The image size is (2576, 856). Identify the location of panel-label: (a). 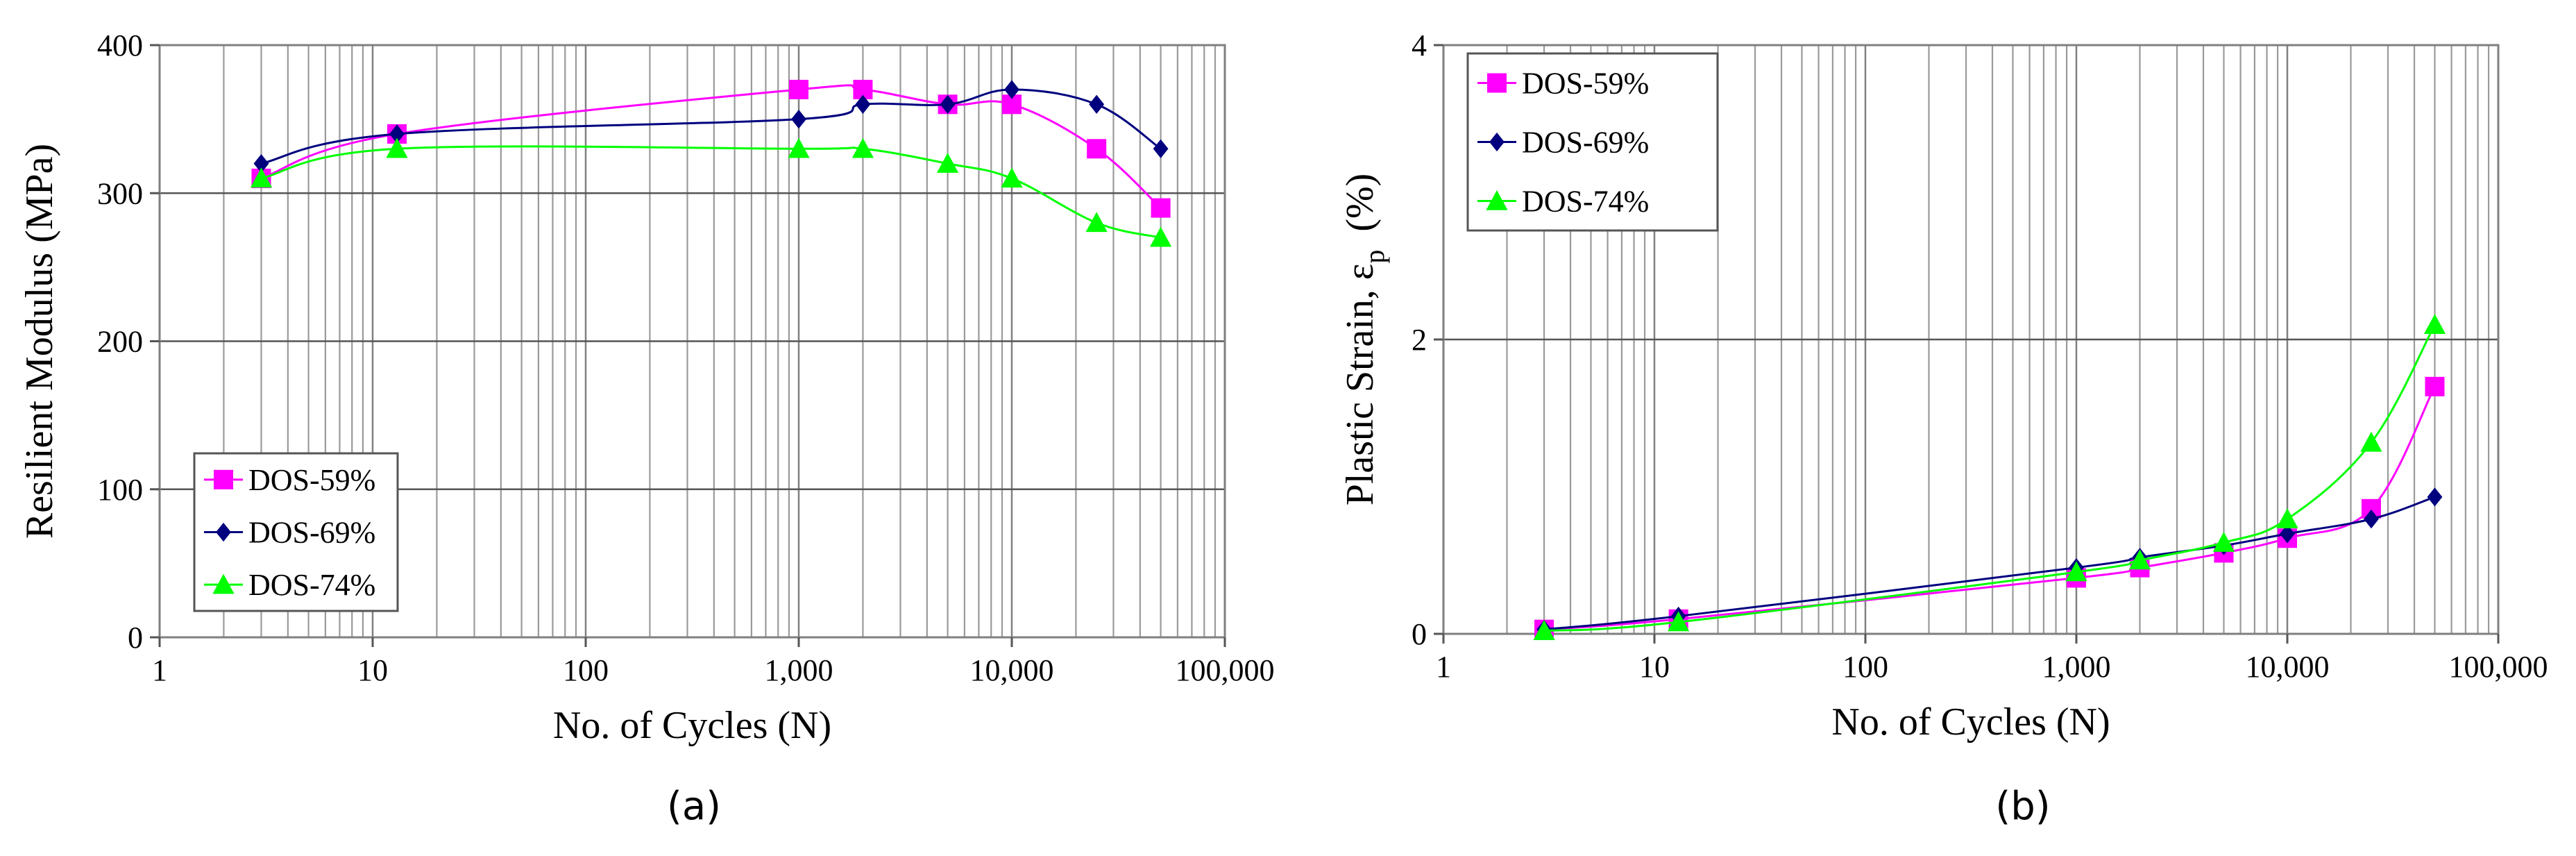
(694, 806).